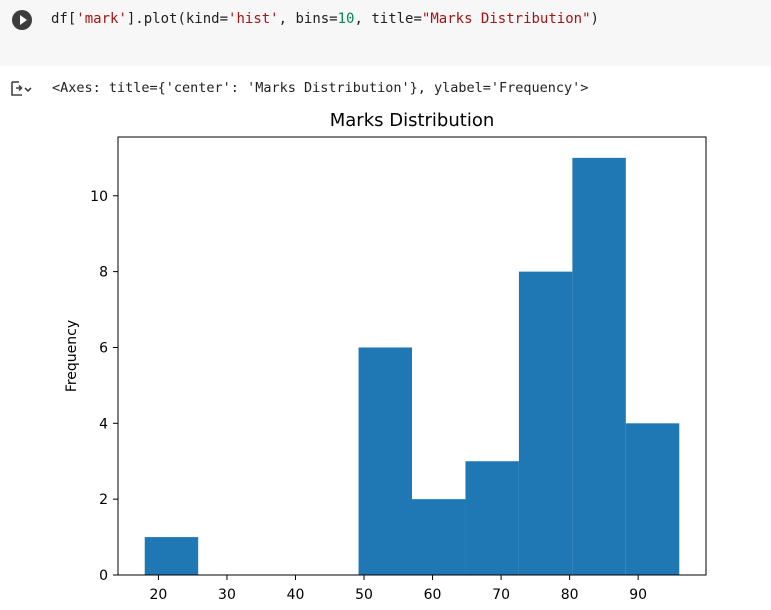  I want to click on x-tick-label: 80, so click(570, 595).